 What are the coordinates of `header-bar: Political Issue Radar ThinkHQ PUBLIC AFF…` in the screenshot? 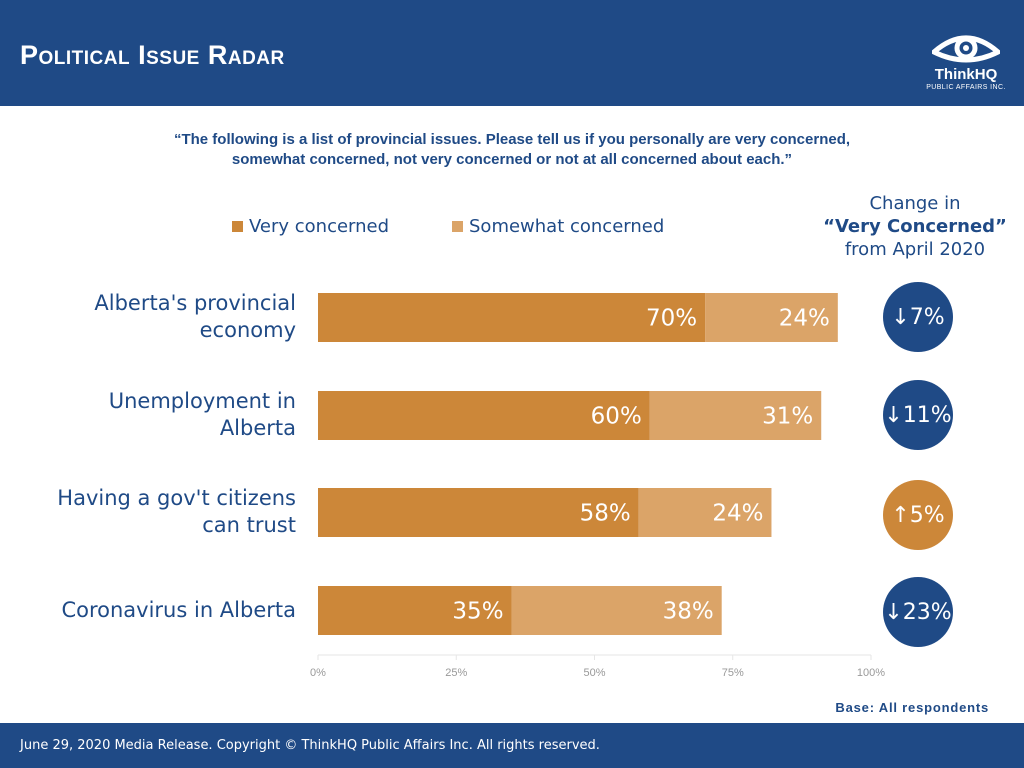 It's located at (512, 53).